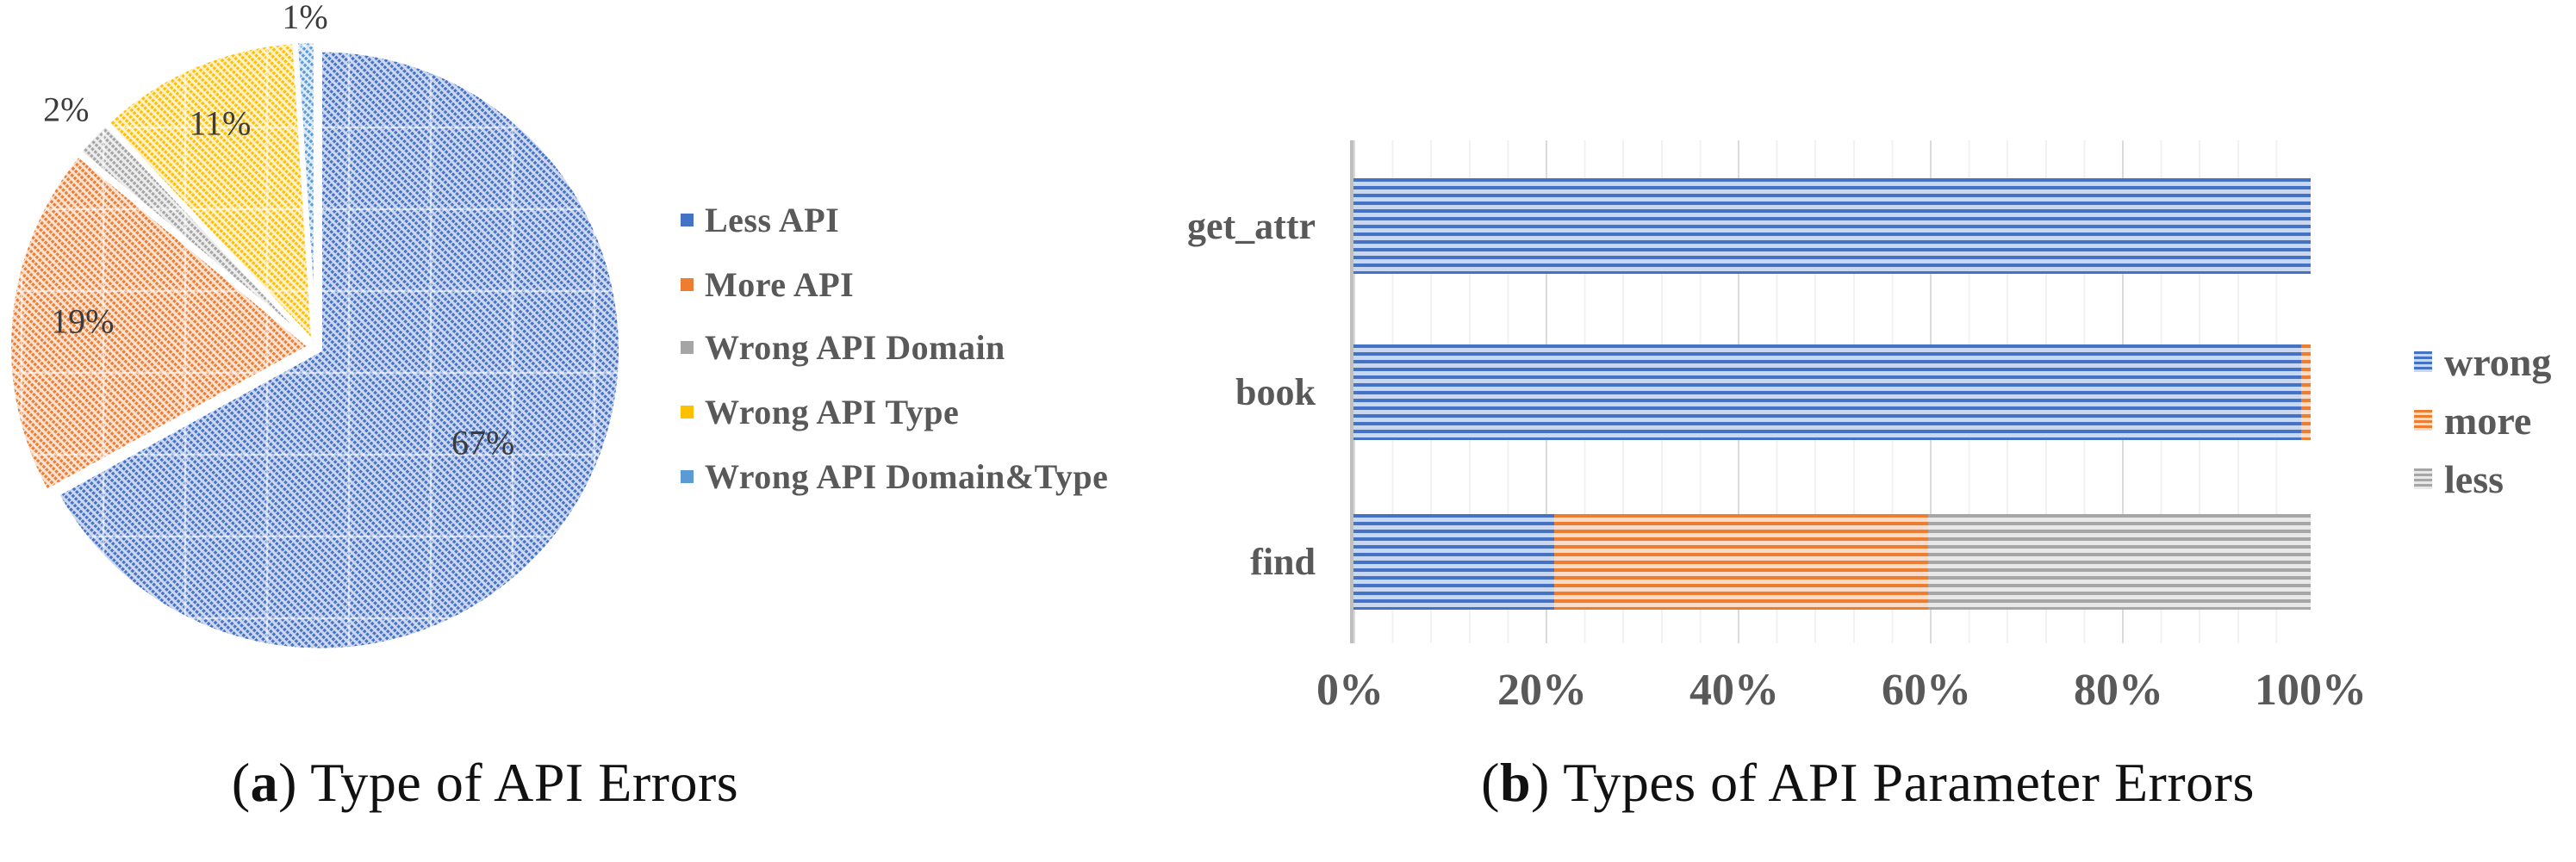 The height and width of the screenshot is (862, 2576). Describe the element at coordinates (66, 110) in the screenshot. I see `pie-label-wrong-api-domain: 2%` at that location.